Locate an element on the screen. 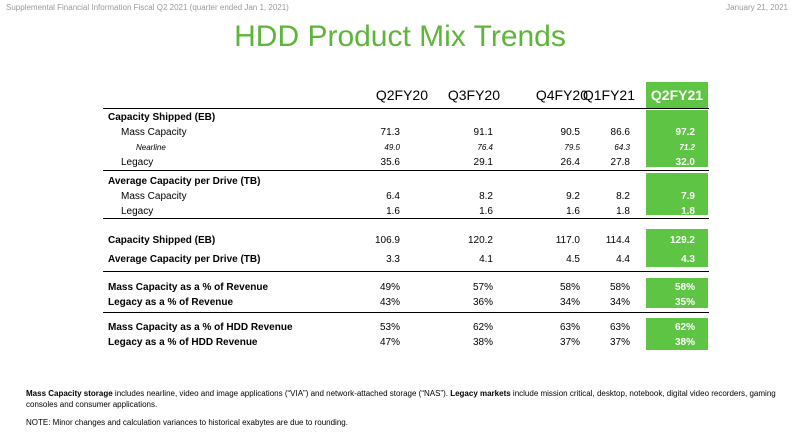 The image size is (800, 432). cell-value: 43% is located at coordinates (389, 302).